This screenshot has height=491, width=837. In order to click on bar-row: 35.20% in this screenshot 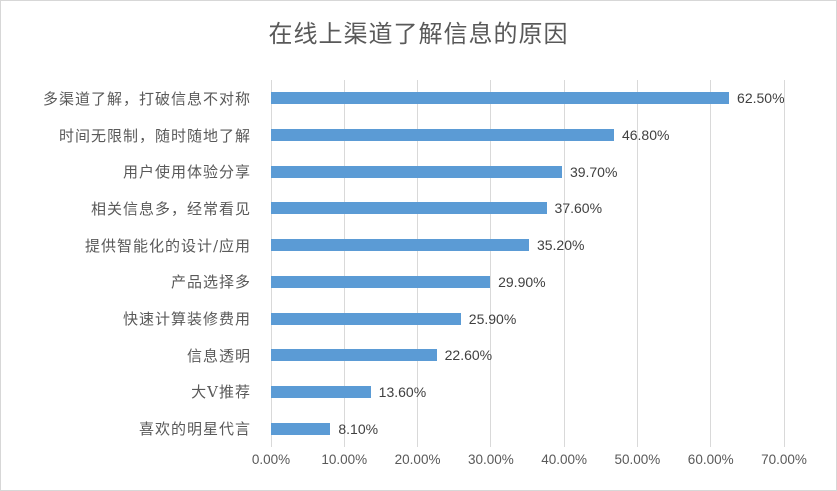, I will do `click(527, 245)`.